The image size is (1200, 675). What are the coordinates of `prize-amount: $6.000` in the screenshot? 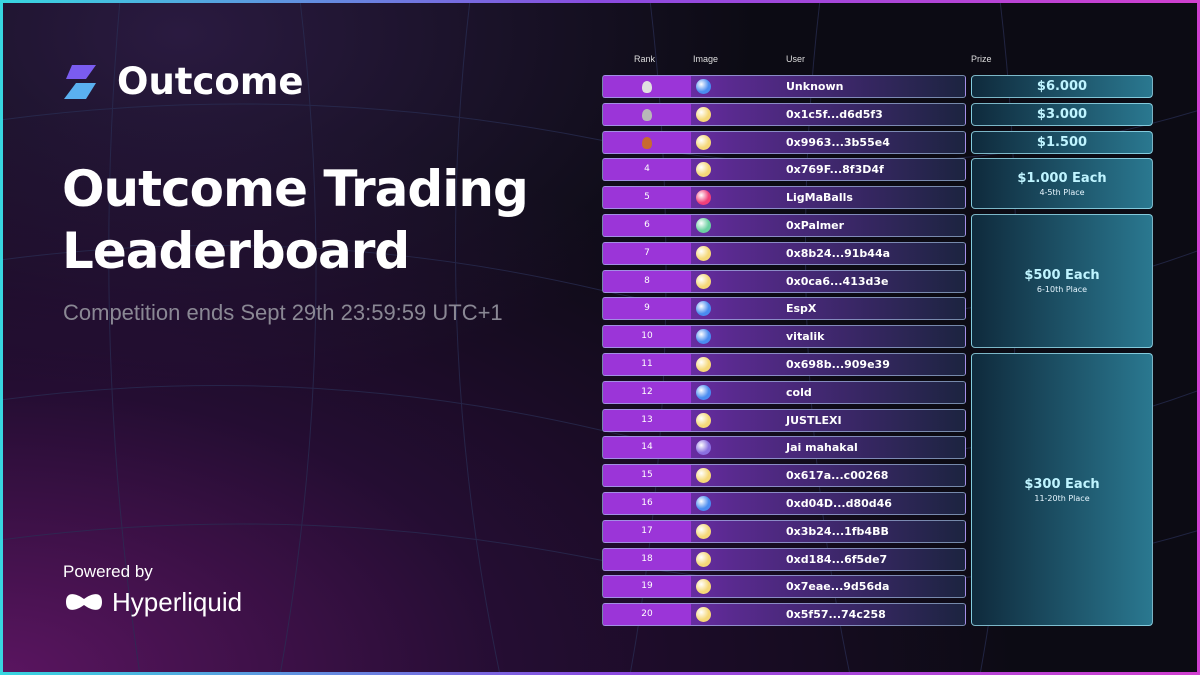 It's located at (1062, 86).